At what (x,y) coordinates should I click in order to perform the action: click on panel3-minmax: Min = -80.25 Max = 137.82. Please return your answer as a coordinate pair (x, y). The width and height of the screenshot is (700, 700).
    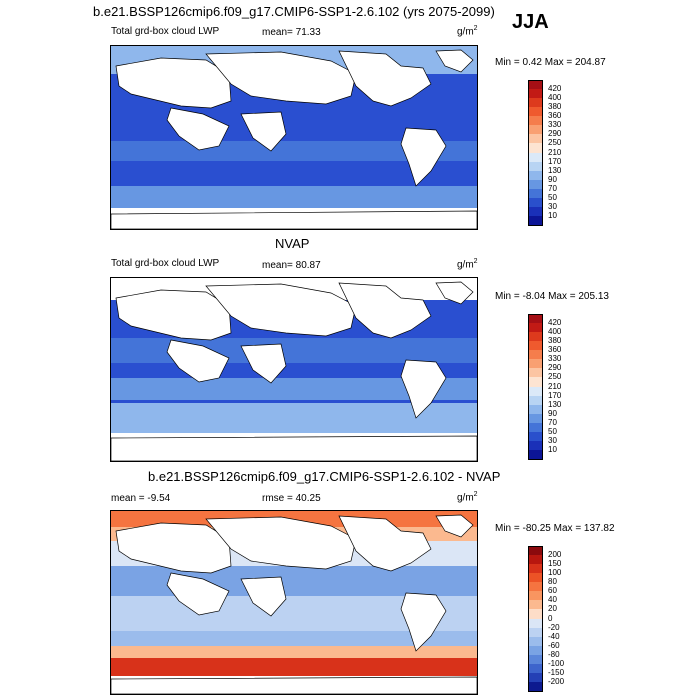
    Looking at the image, I should click on (555, 528).